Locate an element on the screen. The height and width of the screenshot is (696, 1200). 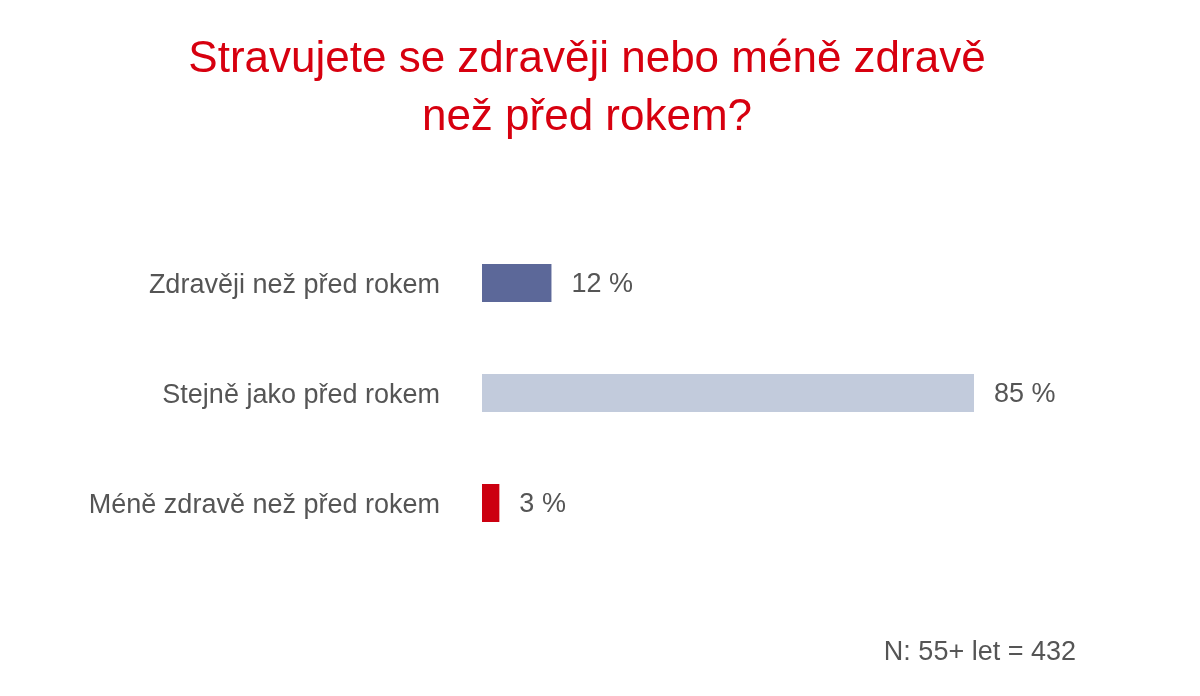
y-tick-label: Zdravěji než před rokem is located at coordinates (294, 283).